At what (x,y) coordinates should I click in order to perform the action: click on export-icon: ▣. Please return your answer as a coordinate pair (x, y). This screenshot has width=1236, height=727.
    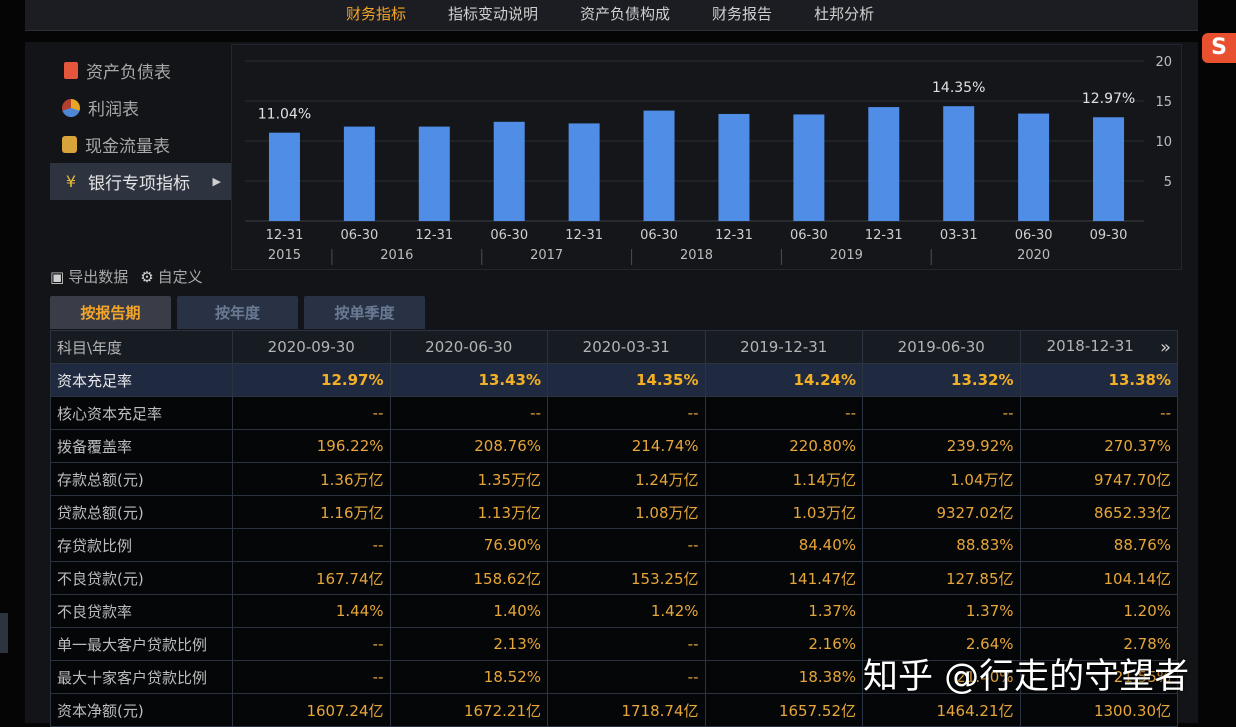
    Looking at the image, I should click on (57, 276).